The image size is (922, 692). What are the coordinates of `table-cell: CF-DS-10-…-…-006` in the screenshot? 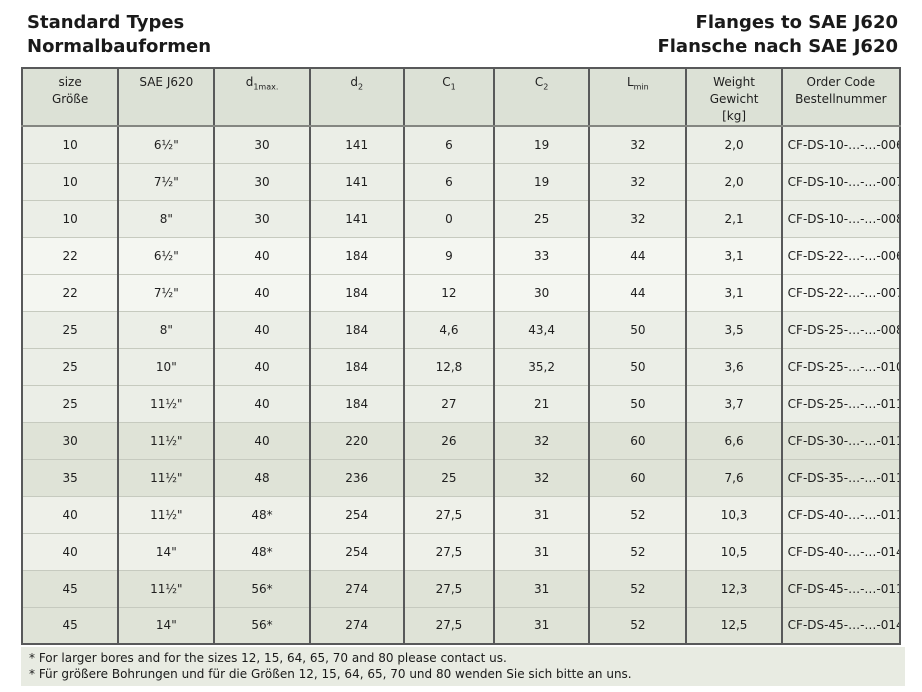 It's located at (840, 144).